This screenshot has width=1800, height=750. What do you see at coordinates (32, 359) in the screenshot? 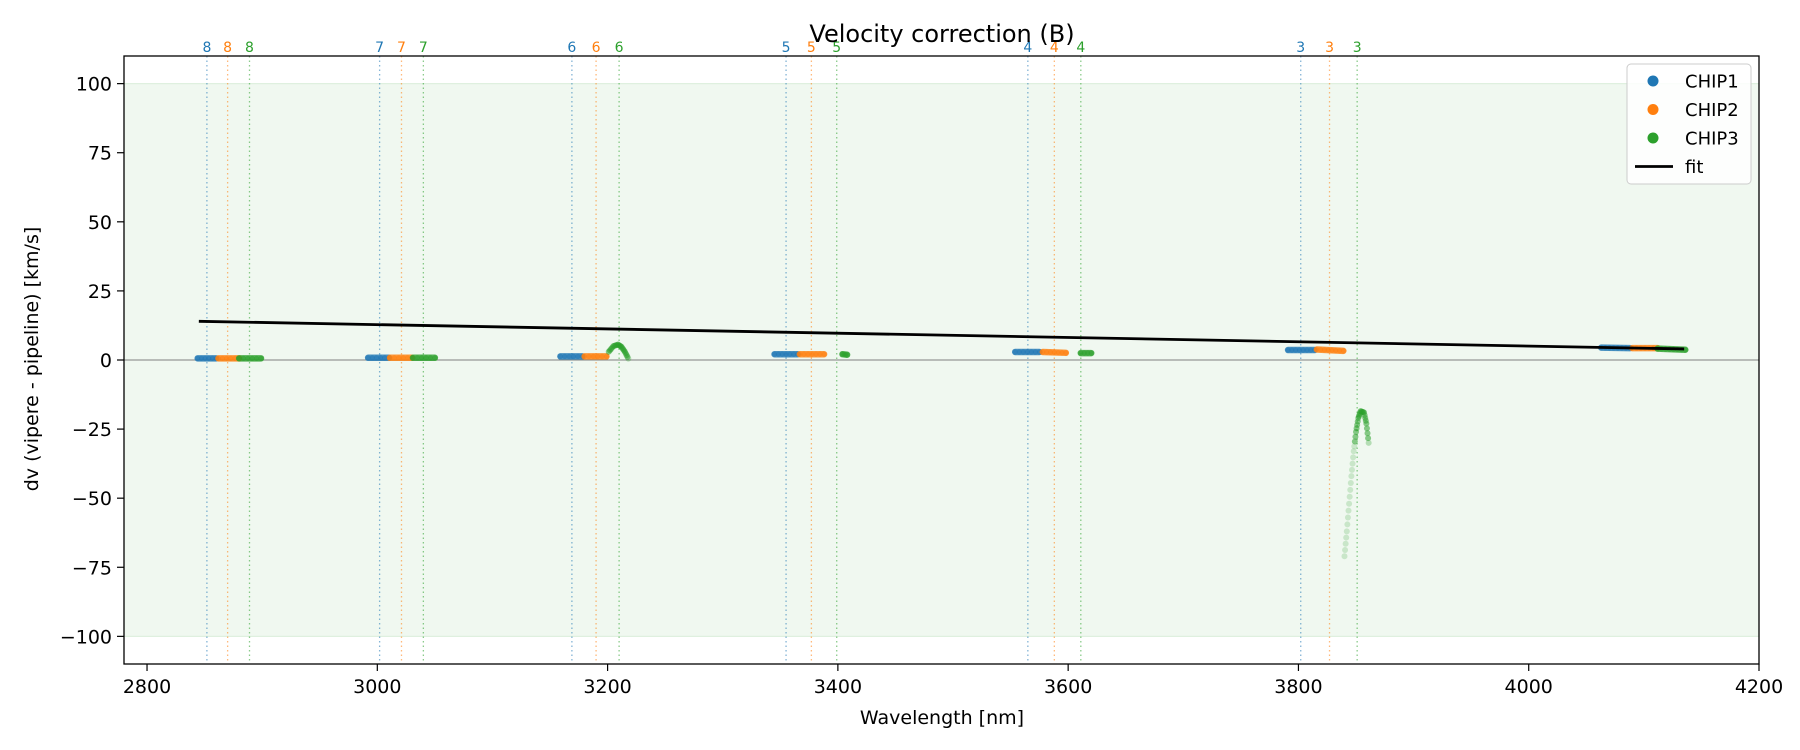
I see `y-axis-label: dv (vipere - pipeline) [km/s]` at bounding box center [32, 359].